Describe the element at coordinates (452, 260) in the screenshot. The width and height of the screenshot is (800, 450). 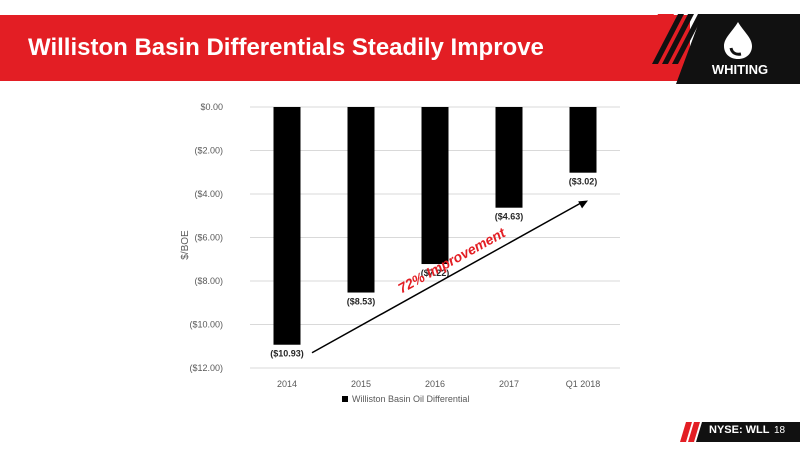
I see `improvement-annotation: 72% Improvement` at that location.